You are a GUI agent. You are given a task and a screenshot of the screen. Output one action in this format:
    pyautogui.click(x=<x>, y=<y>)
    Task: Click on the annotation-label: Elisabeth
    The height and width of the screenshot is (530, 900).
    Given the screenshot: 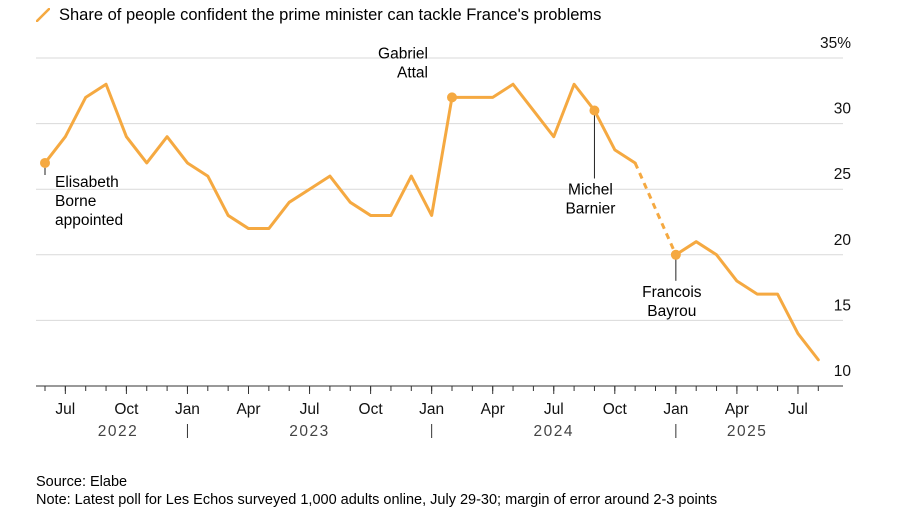 What is the action you would take?
    pyautogui.click(x=87, y=182)
    